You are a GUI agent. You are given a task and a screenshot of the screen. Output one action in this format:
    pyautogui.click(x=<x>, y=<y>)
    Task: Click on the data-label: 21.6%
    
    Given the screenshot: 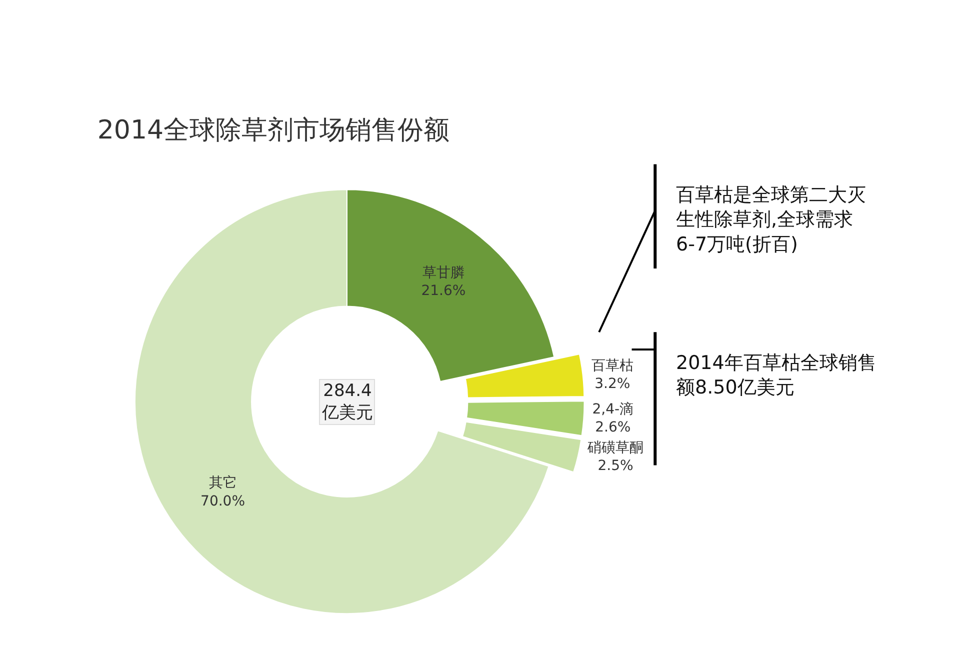 What is the action you would take?
    pyautogui.click(x=443, y=291)
    